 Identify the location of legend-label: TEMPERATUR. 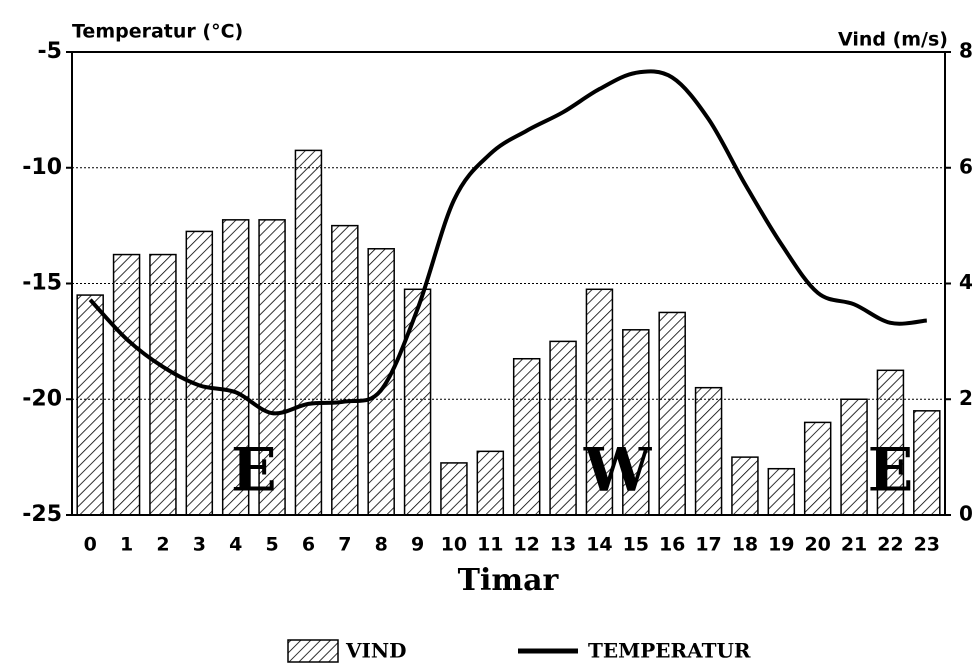
(669, 651).